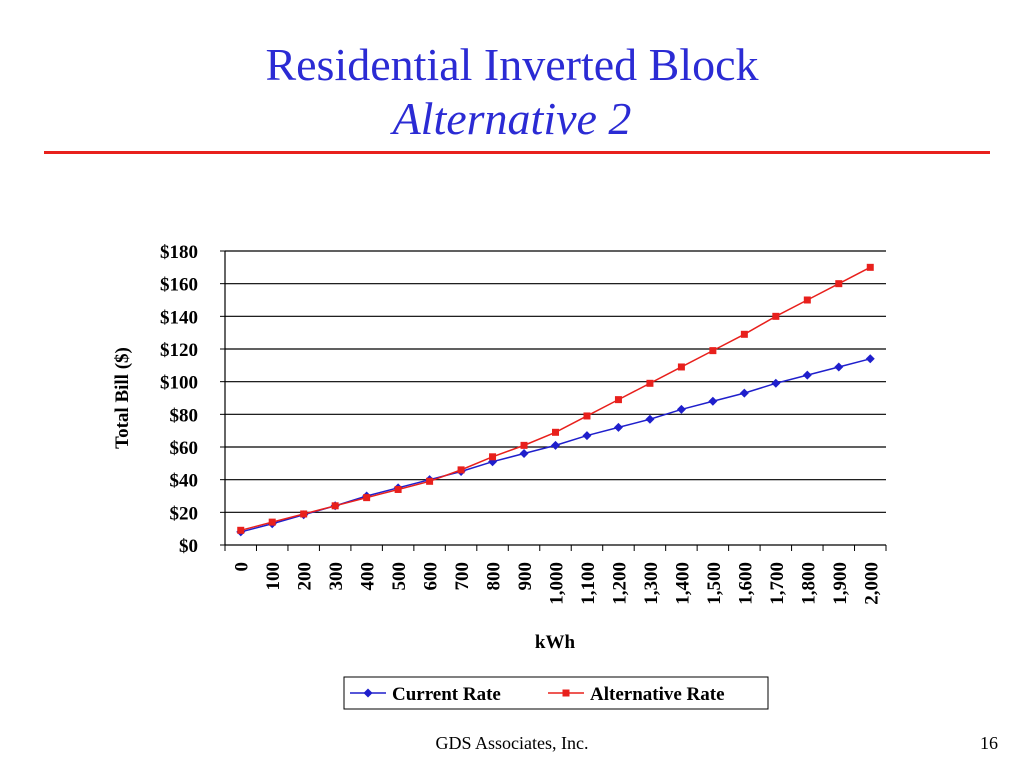 This screenshot has width=1024, height=768. What do you see at coordinates (184, 481) in the screenshot?
I see `y-tick-label: $40` at bounding box center [184, 481].